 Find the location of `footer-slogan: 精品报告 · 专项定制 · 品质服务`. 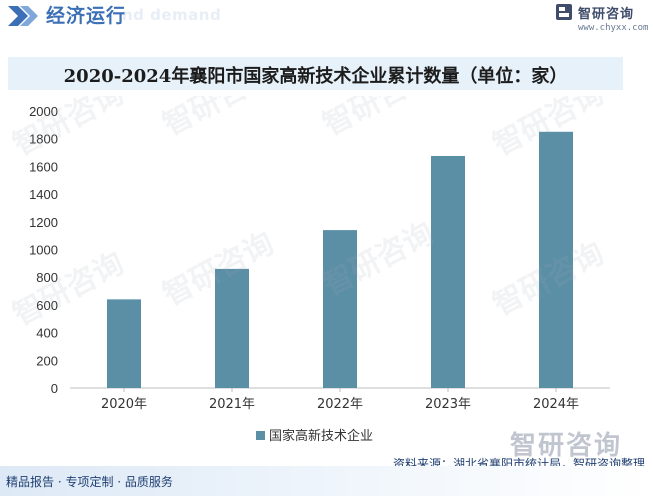

footer-slogan: 精品报告 · 专项定制 · 品质服务 is located at coordinates (89, 482).